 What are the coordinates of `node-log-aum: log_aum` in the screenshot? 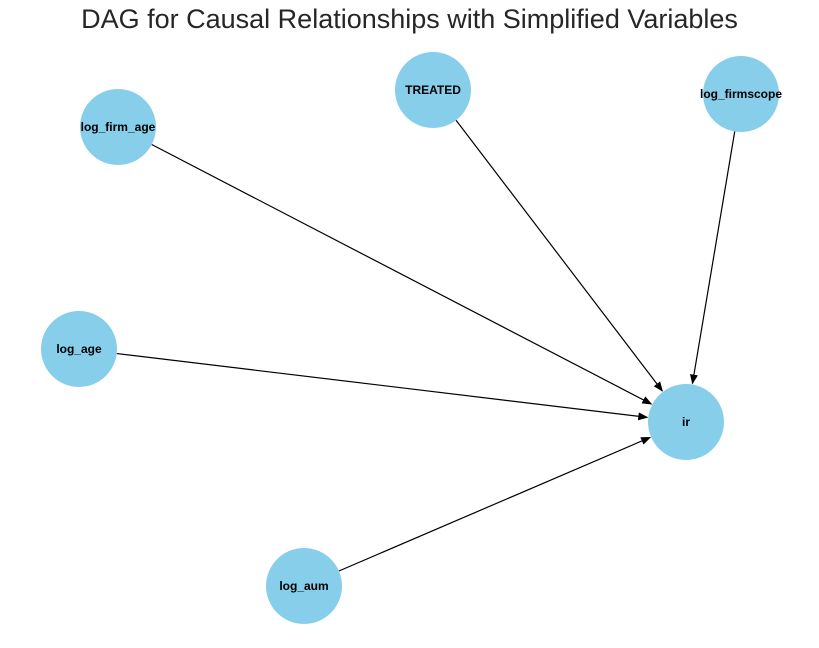 It's located at (304, 586).